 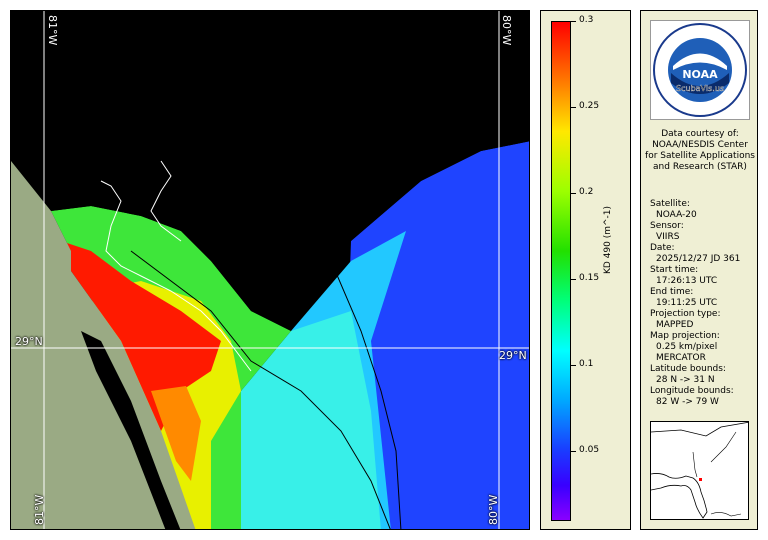 What do you see at coordinates (52, 30) in the screenshot?
I see `lon-label-top-left: 81°W` at bounding box center [52, 30].